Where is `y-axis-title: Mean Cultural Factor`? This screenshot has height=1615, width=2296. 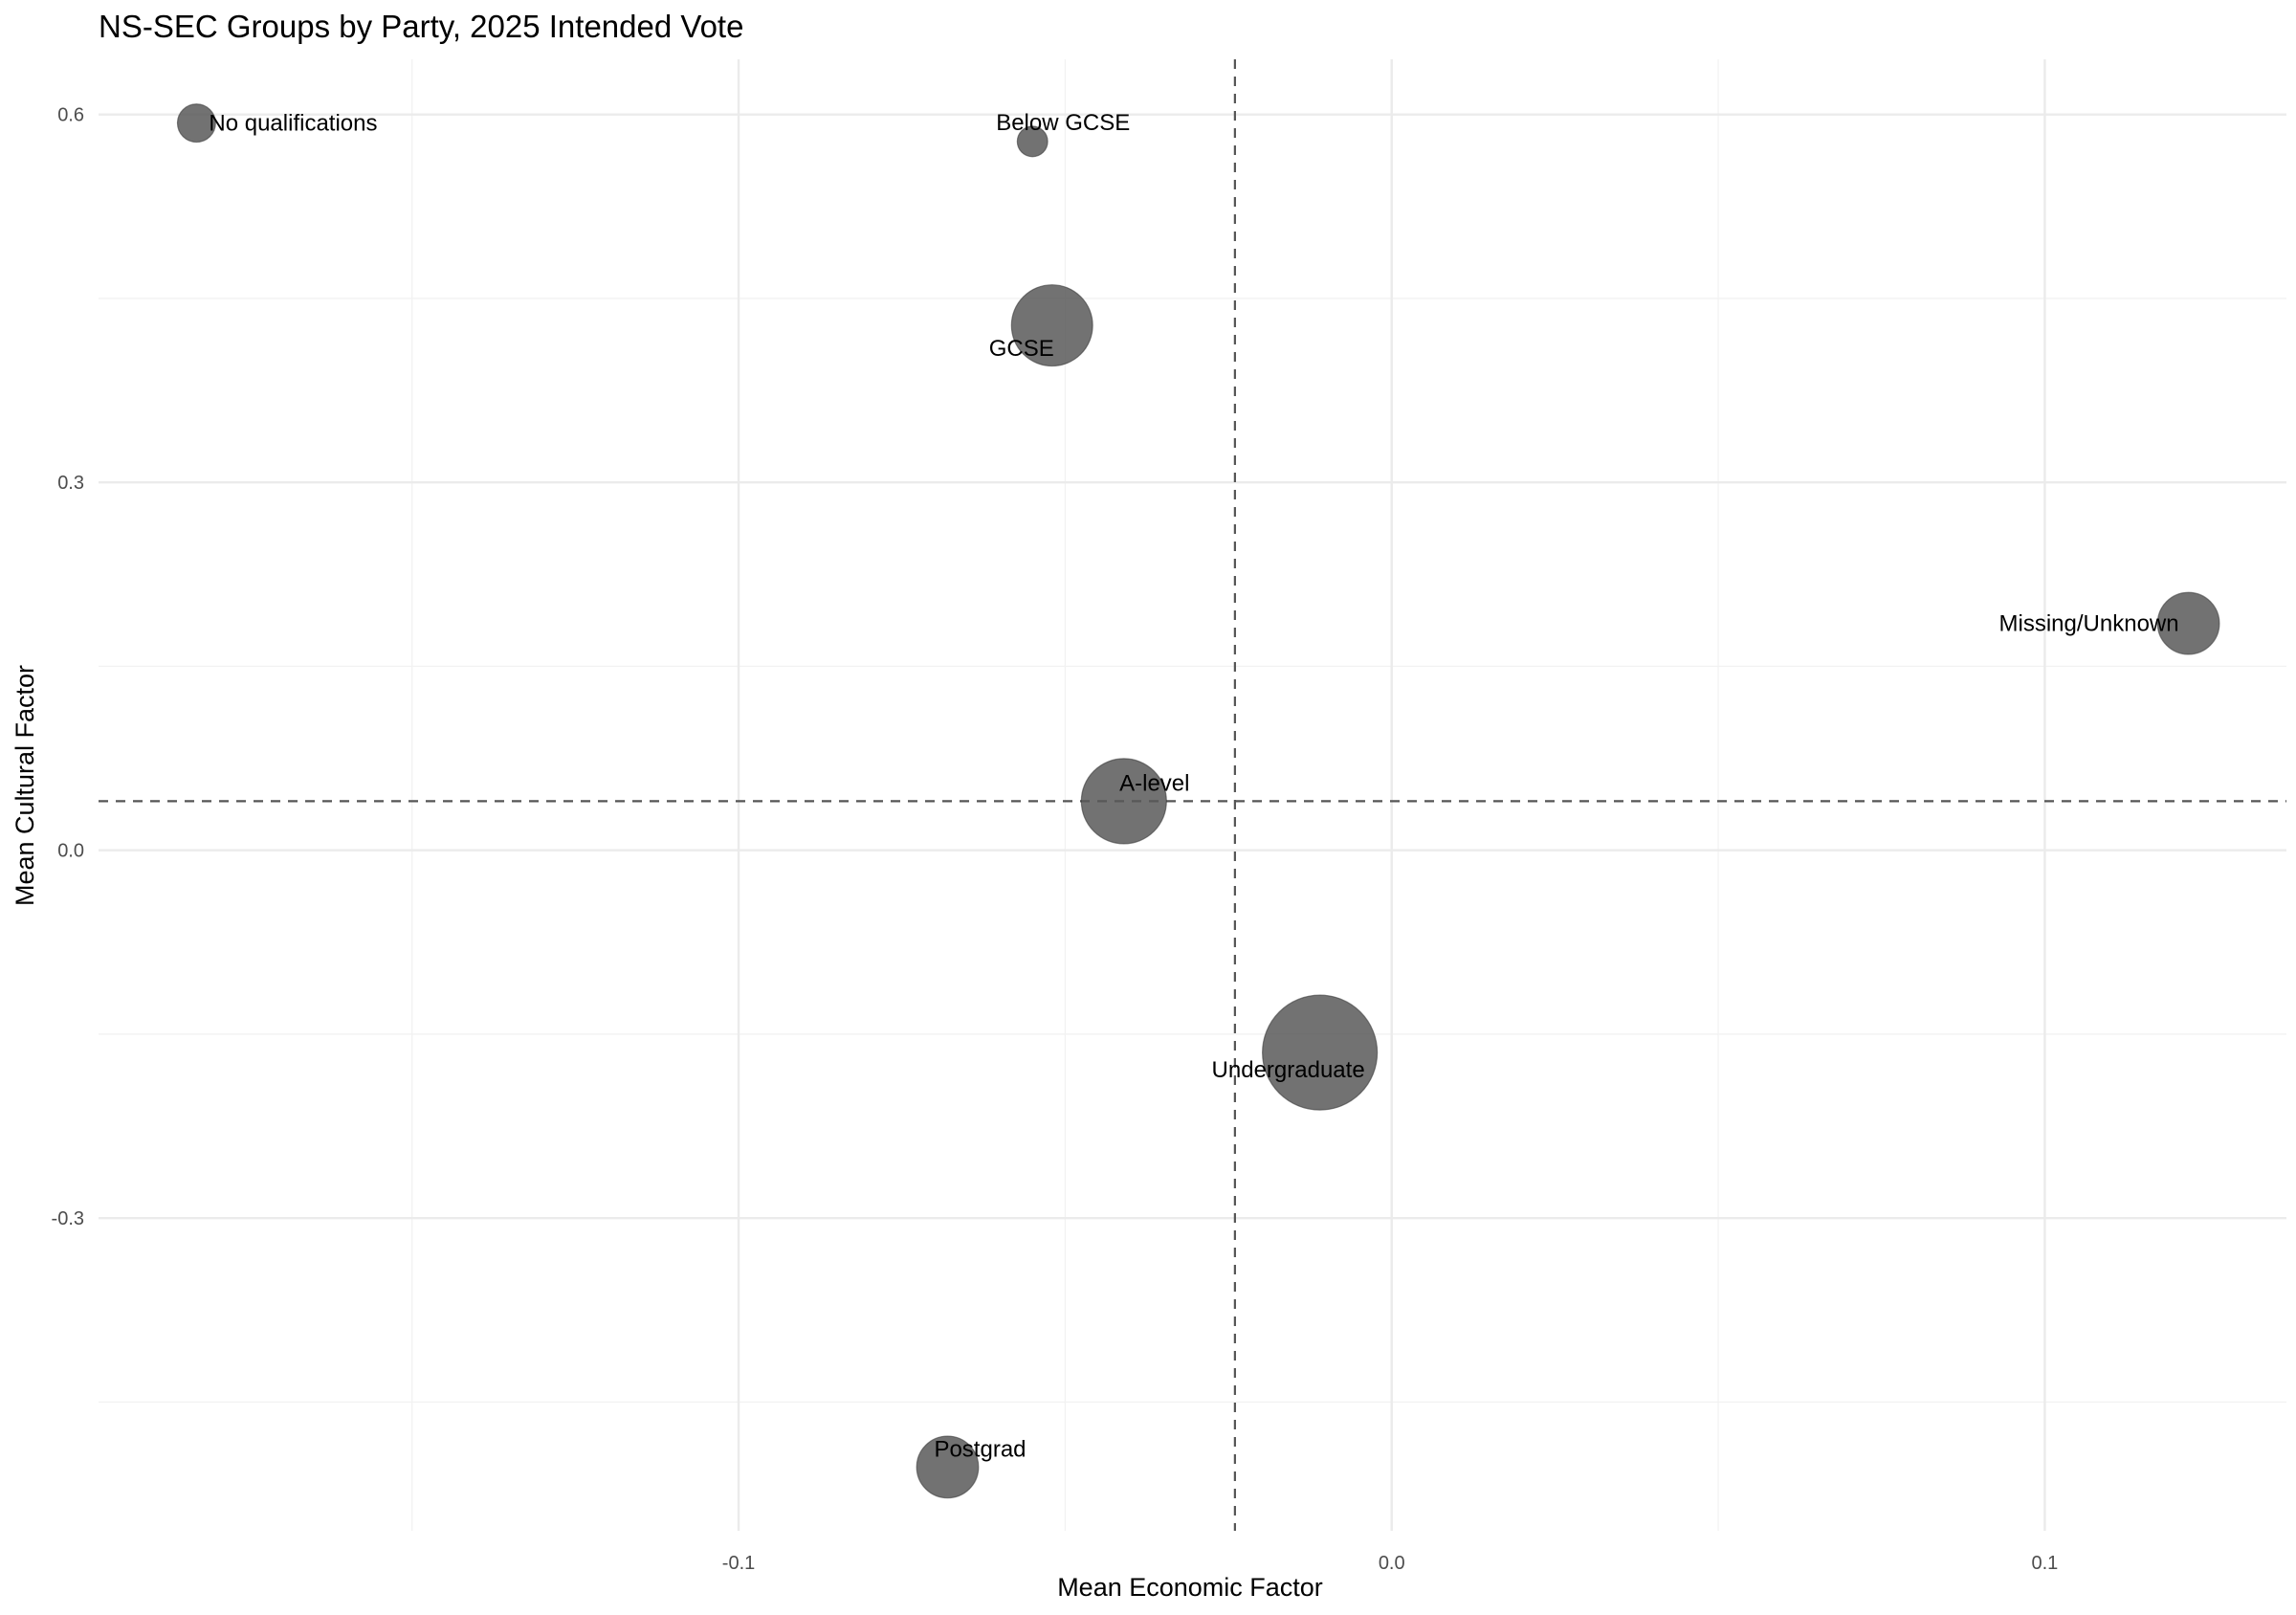
y-axis-title: Mean Cultural Factor is located at coordinates (25, 785).